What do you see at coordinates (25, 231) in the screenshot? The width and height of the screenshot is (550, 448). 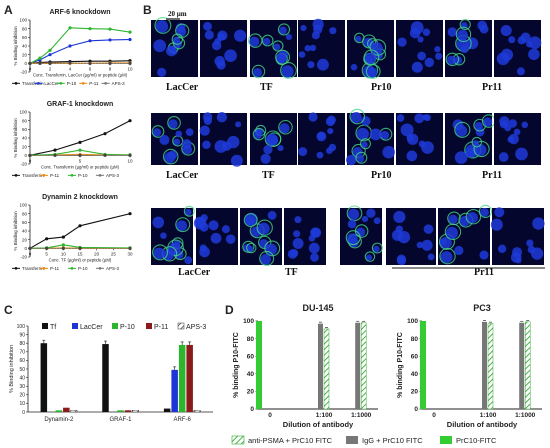 I see `a3-y-tick-label: 40` at bounding box center [25, 231].